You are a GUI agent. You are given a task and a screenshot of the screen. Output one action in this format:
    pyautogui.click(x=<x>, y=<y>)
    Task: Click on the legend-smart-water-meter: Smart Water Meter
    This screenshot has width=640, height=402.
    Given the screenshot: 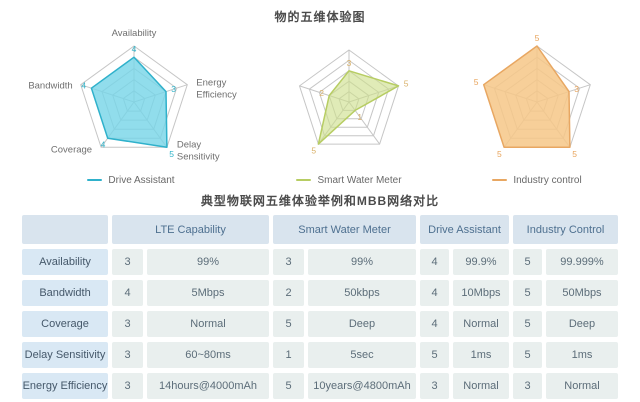 What is the action you would take?
    pyautogui.click(x=349, y=180)
    